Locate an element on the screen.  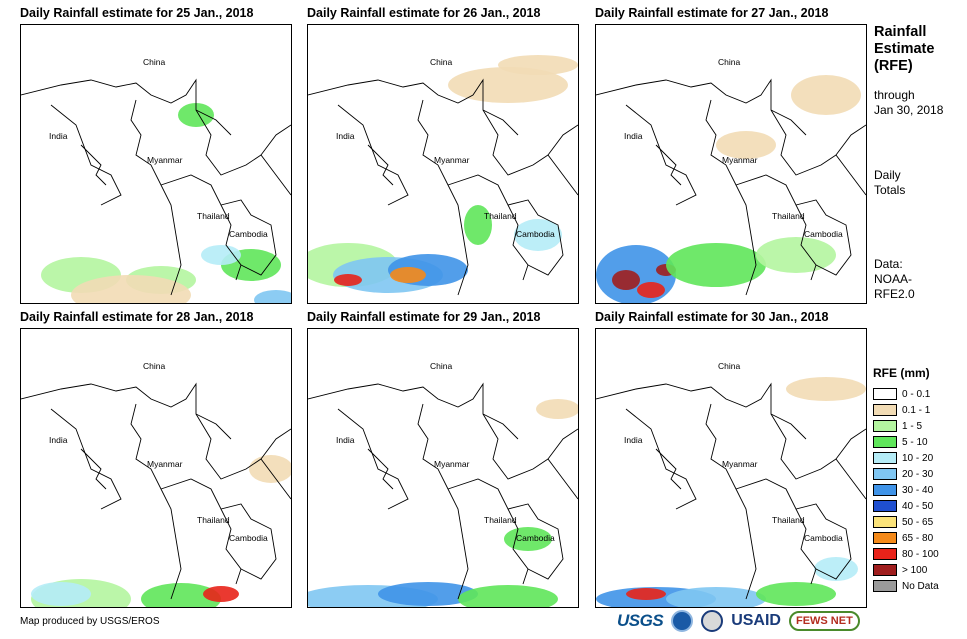
legend-row: 10 - 20 is located at coordinates (918, 458).